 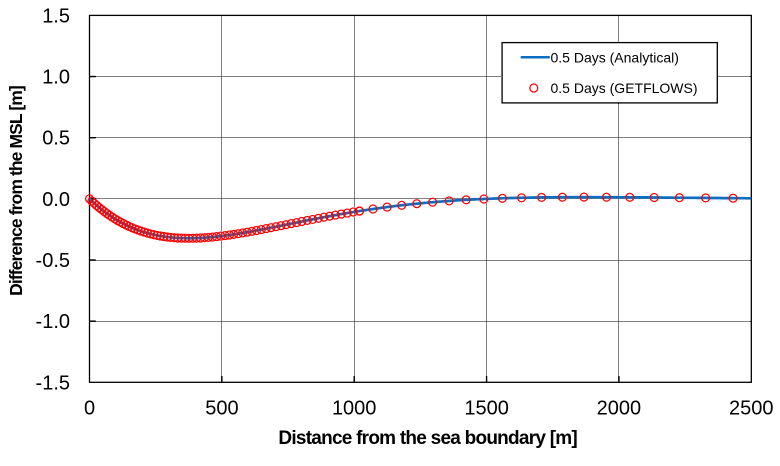 What do you see at coordinates (53, 322) in the screenshot?
I see `svg-text: -1.0` at bounding box center [53, 322].